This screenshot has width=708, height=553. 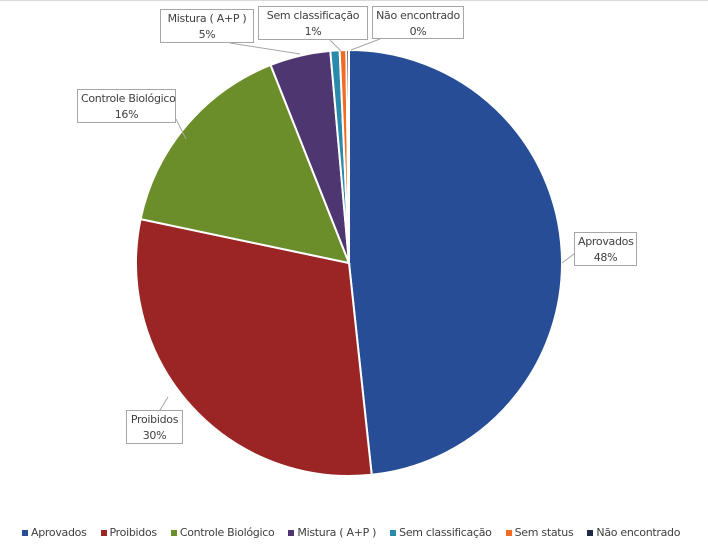 What do you see at coordinates (633, 532) in the screenshot?
I see `legend-item: Não encontrado` at bounding box center [633, 532].